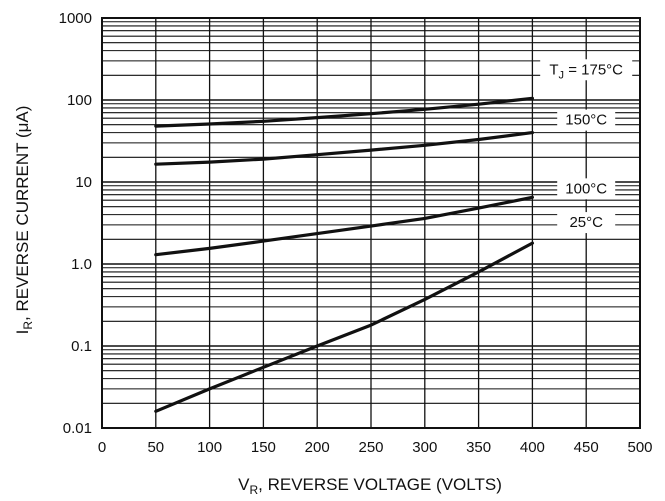 This screenshot has width=665, height=501. I want to click on x-tick-label: 300, so click(424, 447).